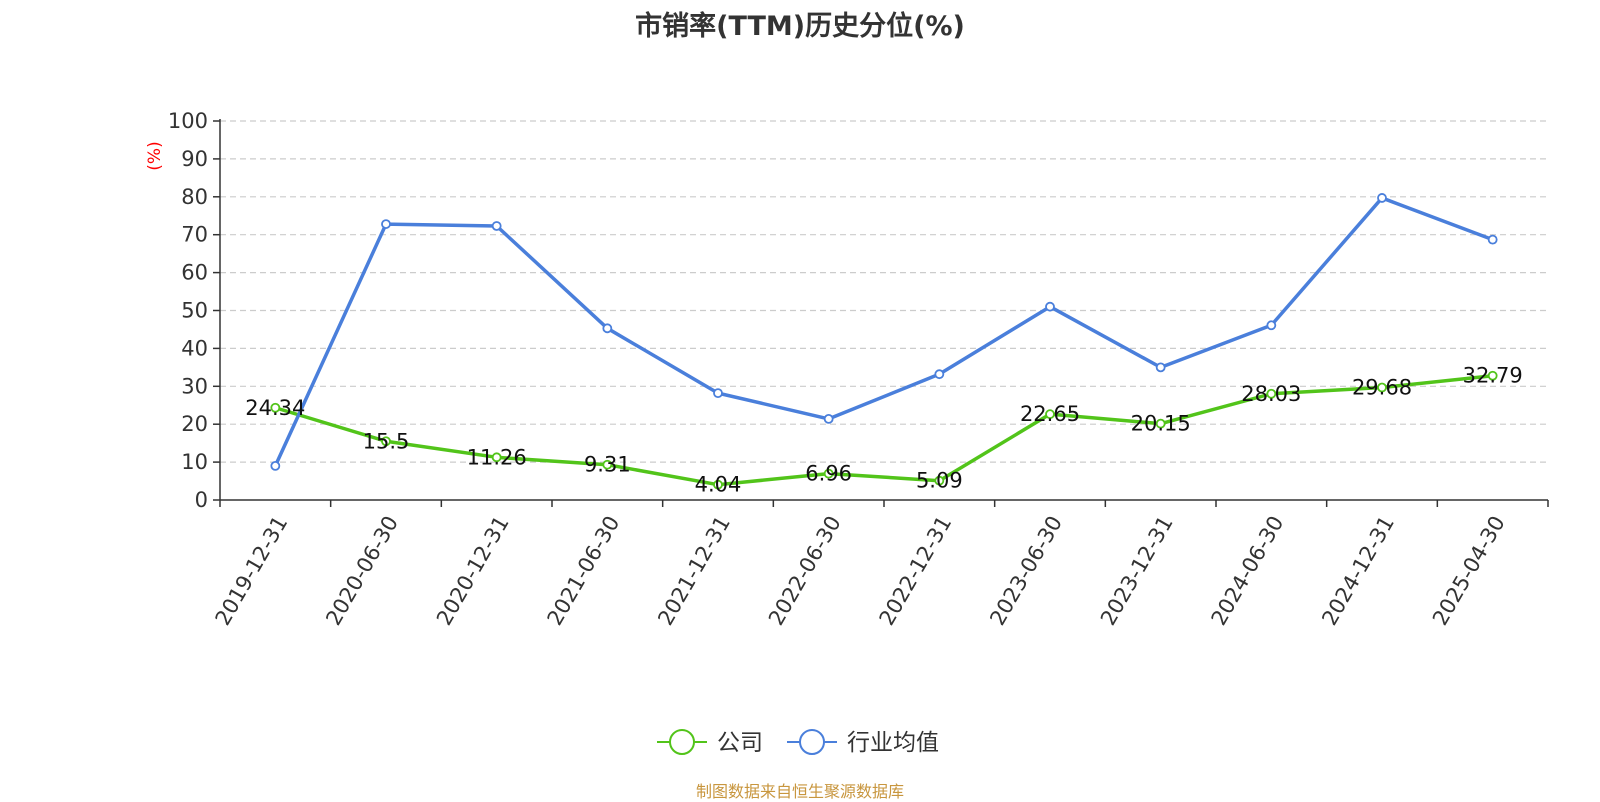 This screenshot has width=1600, height=802. Describe the element at coordinates (799, 791) in the screenshot. I see `source-note: 制图数据来自恒生聚源数据库` at that location.